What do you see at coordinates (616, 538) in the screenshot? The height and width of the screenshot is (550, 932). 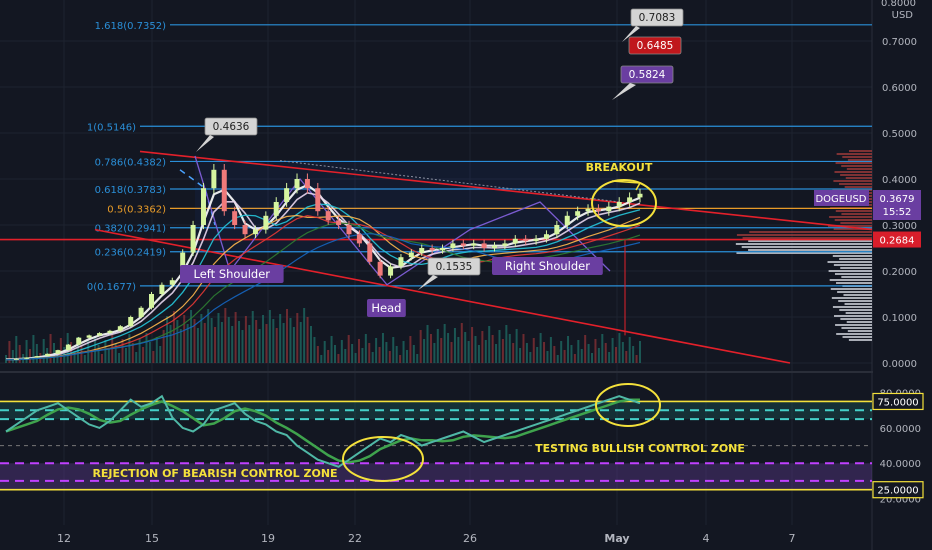 I see `x-tick: May` at bounding box center [616, 538].